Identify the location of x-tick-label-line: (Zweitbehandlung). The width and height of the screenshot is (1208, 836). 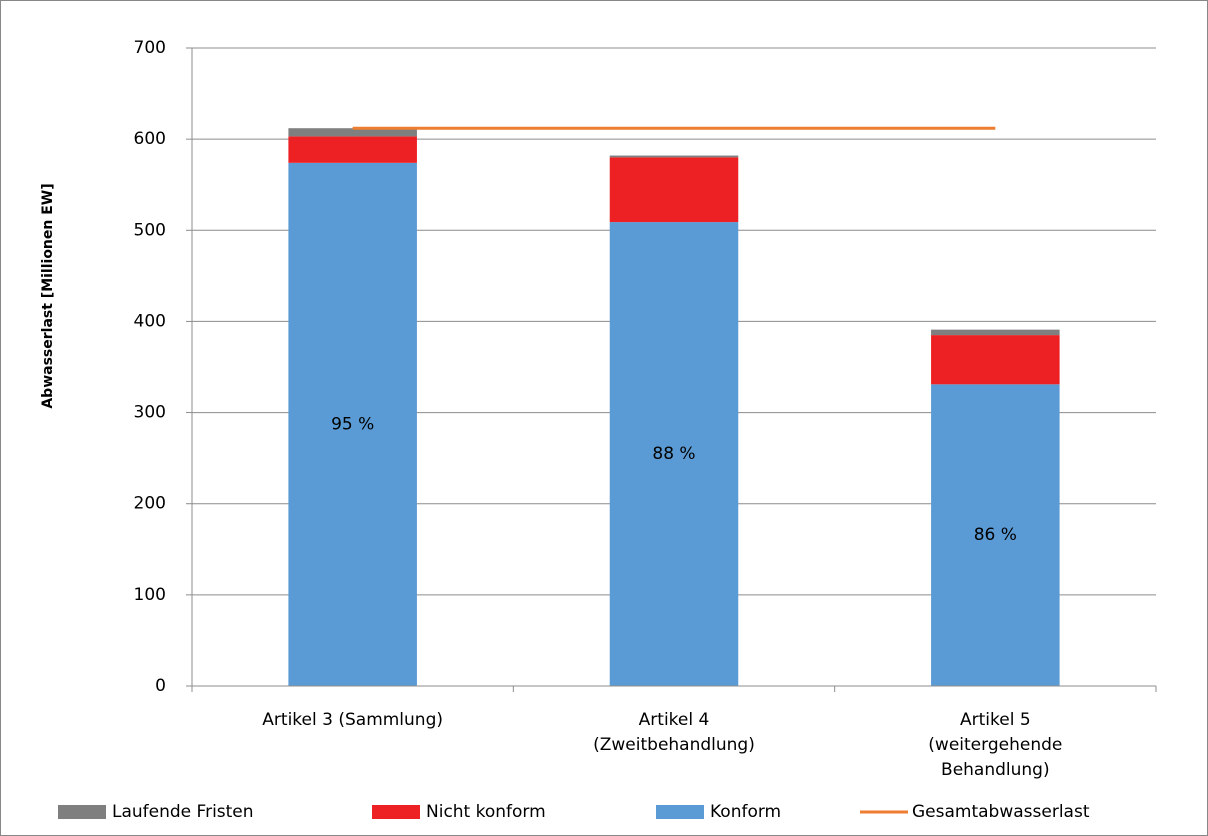
(674, 745).